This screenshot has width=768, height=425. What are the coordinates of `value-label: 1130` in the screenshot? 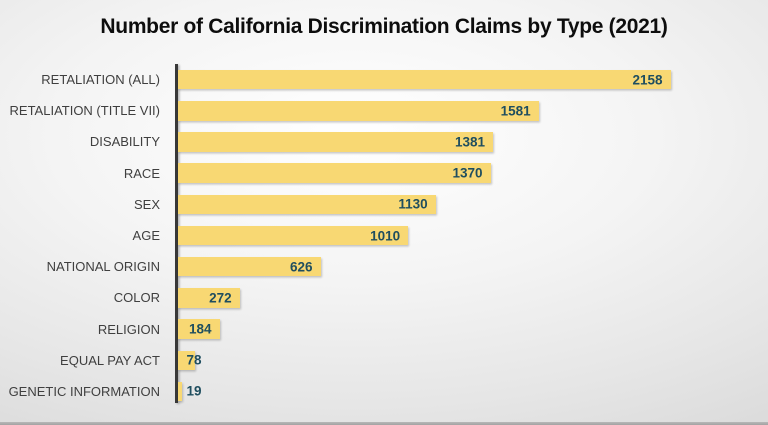 It's located at (413, 204).